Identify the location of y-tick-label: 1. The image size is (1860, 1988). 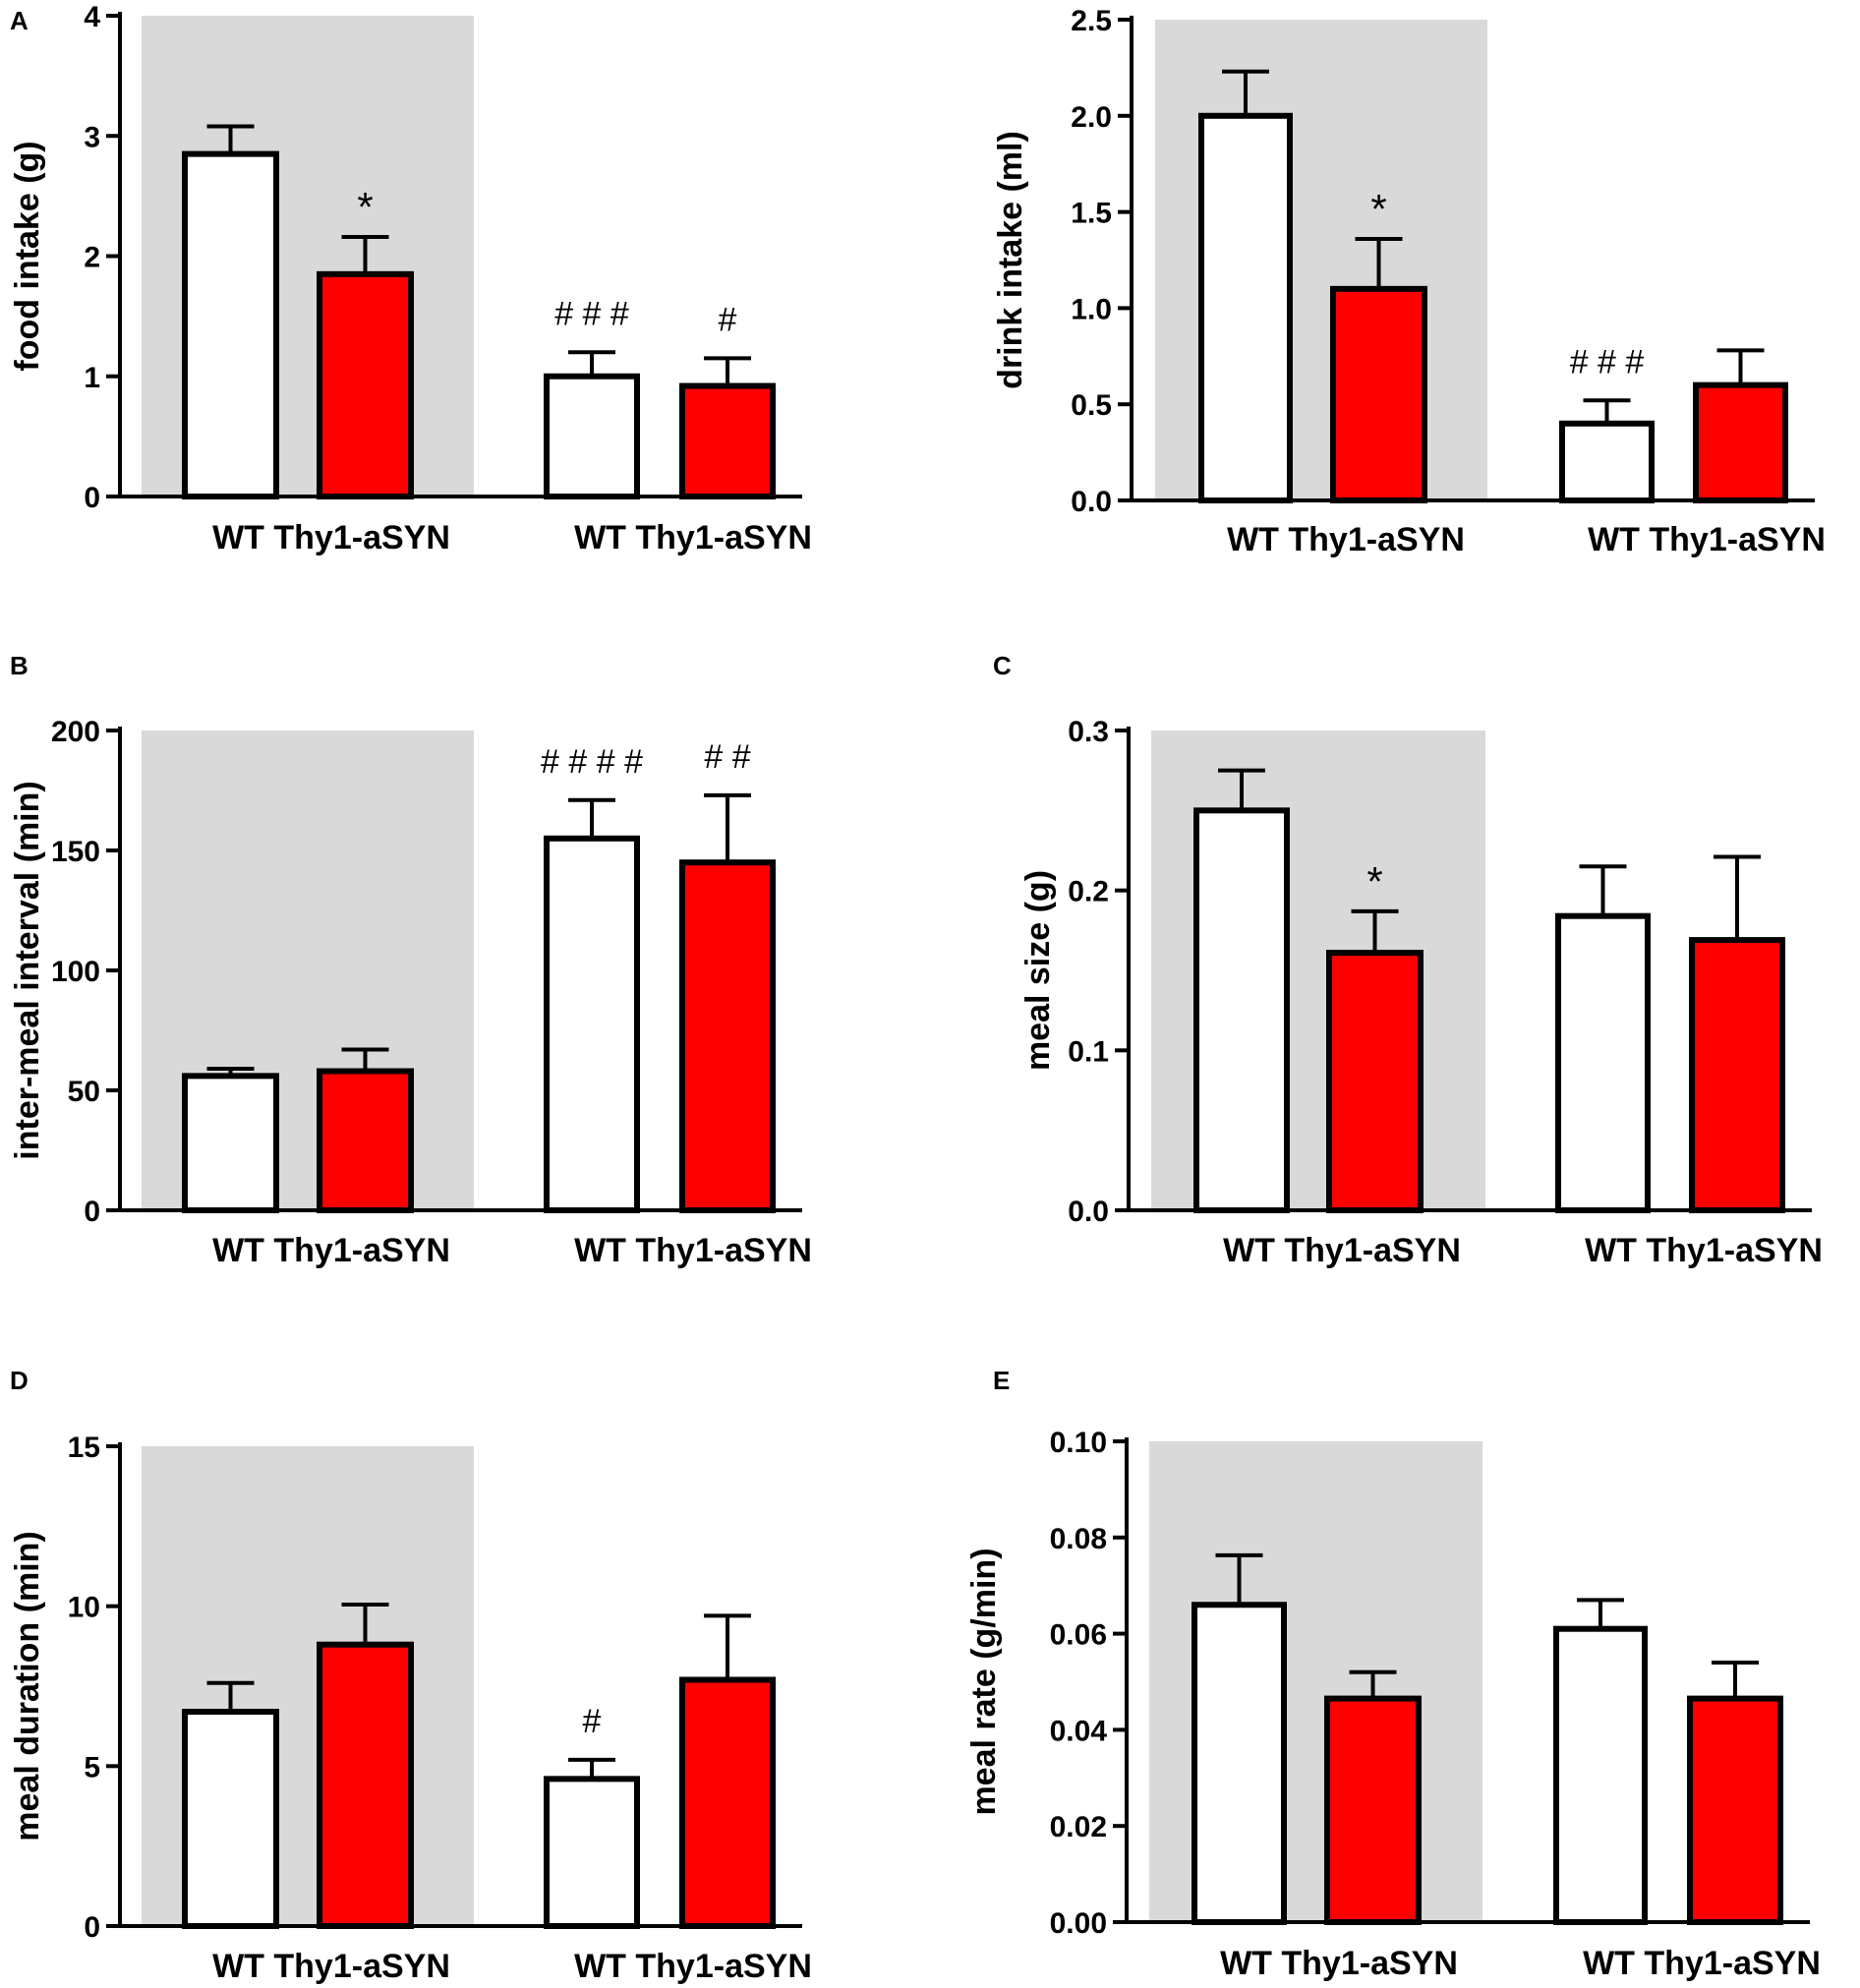
(92, 378).